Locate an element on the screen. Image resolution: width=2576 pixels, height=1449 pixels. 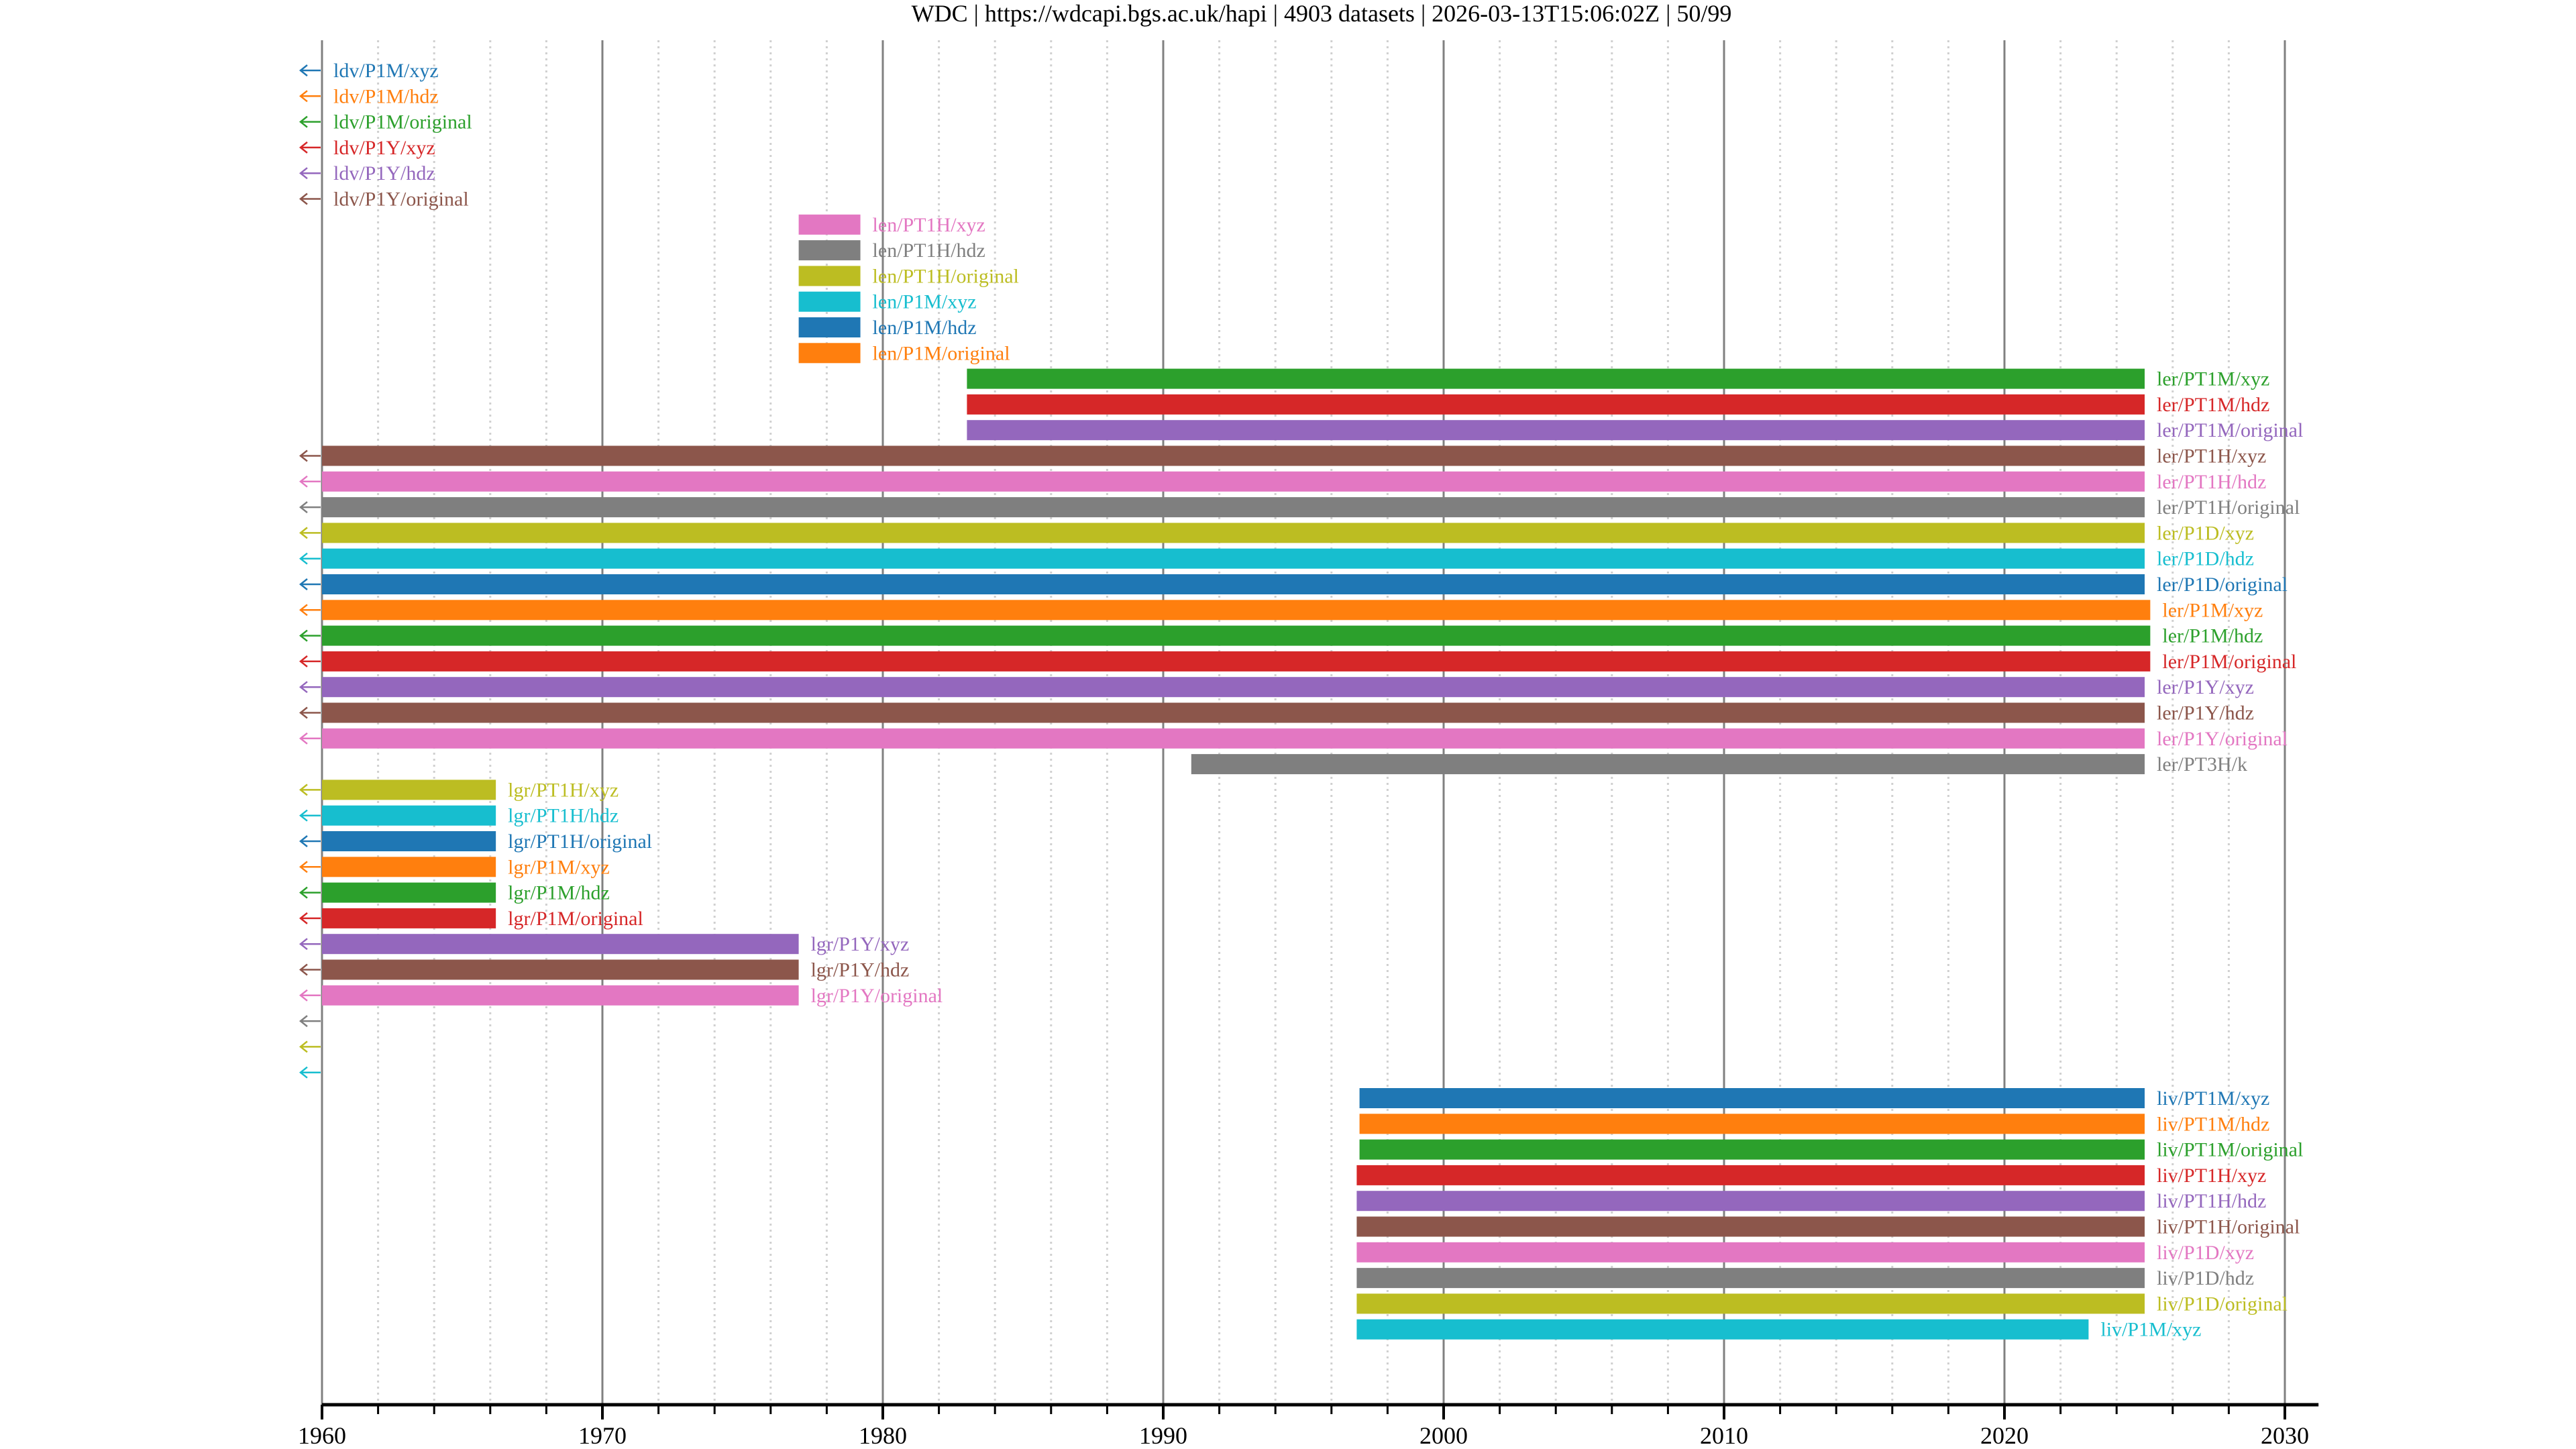
dataset-row: len/PT1H/hdz is located at coordinates (891, 250).